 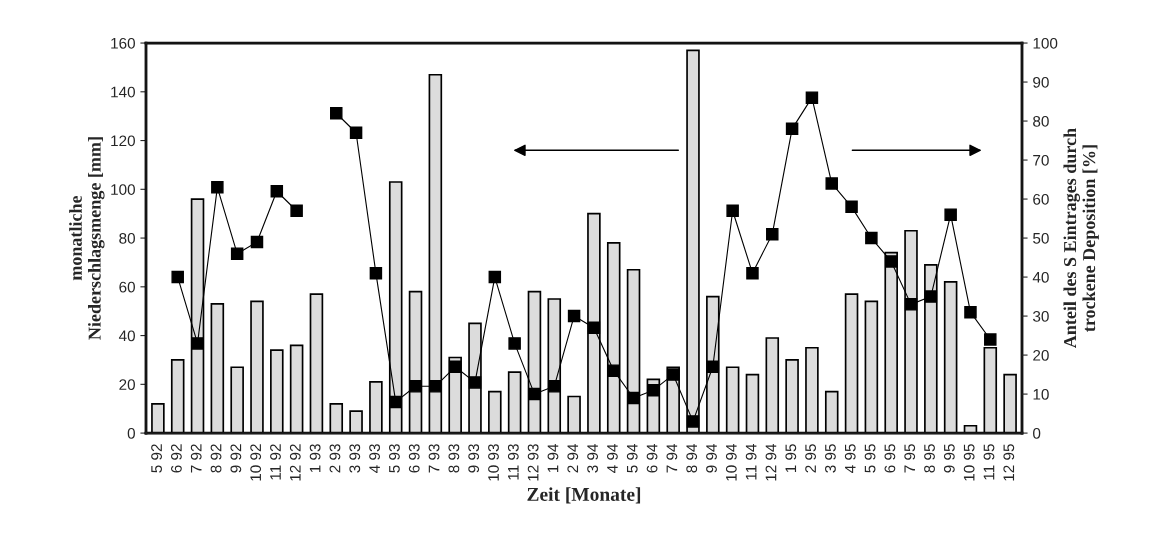 I want to click on y-tick-label: 80, so click(x=127, y=238).